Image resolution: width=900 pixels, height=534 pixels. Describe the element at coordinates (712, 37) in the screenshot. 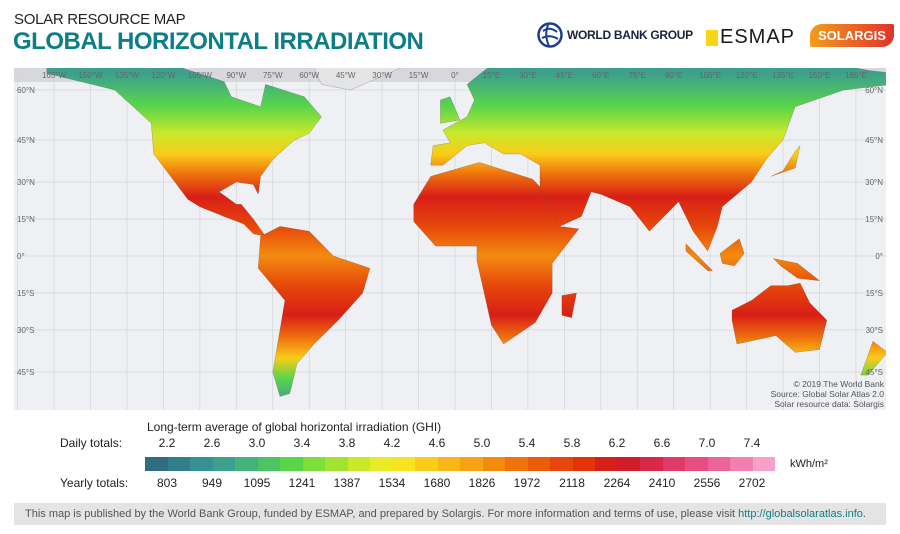

I see `esmap-mark-icon` at that location.